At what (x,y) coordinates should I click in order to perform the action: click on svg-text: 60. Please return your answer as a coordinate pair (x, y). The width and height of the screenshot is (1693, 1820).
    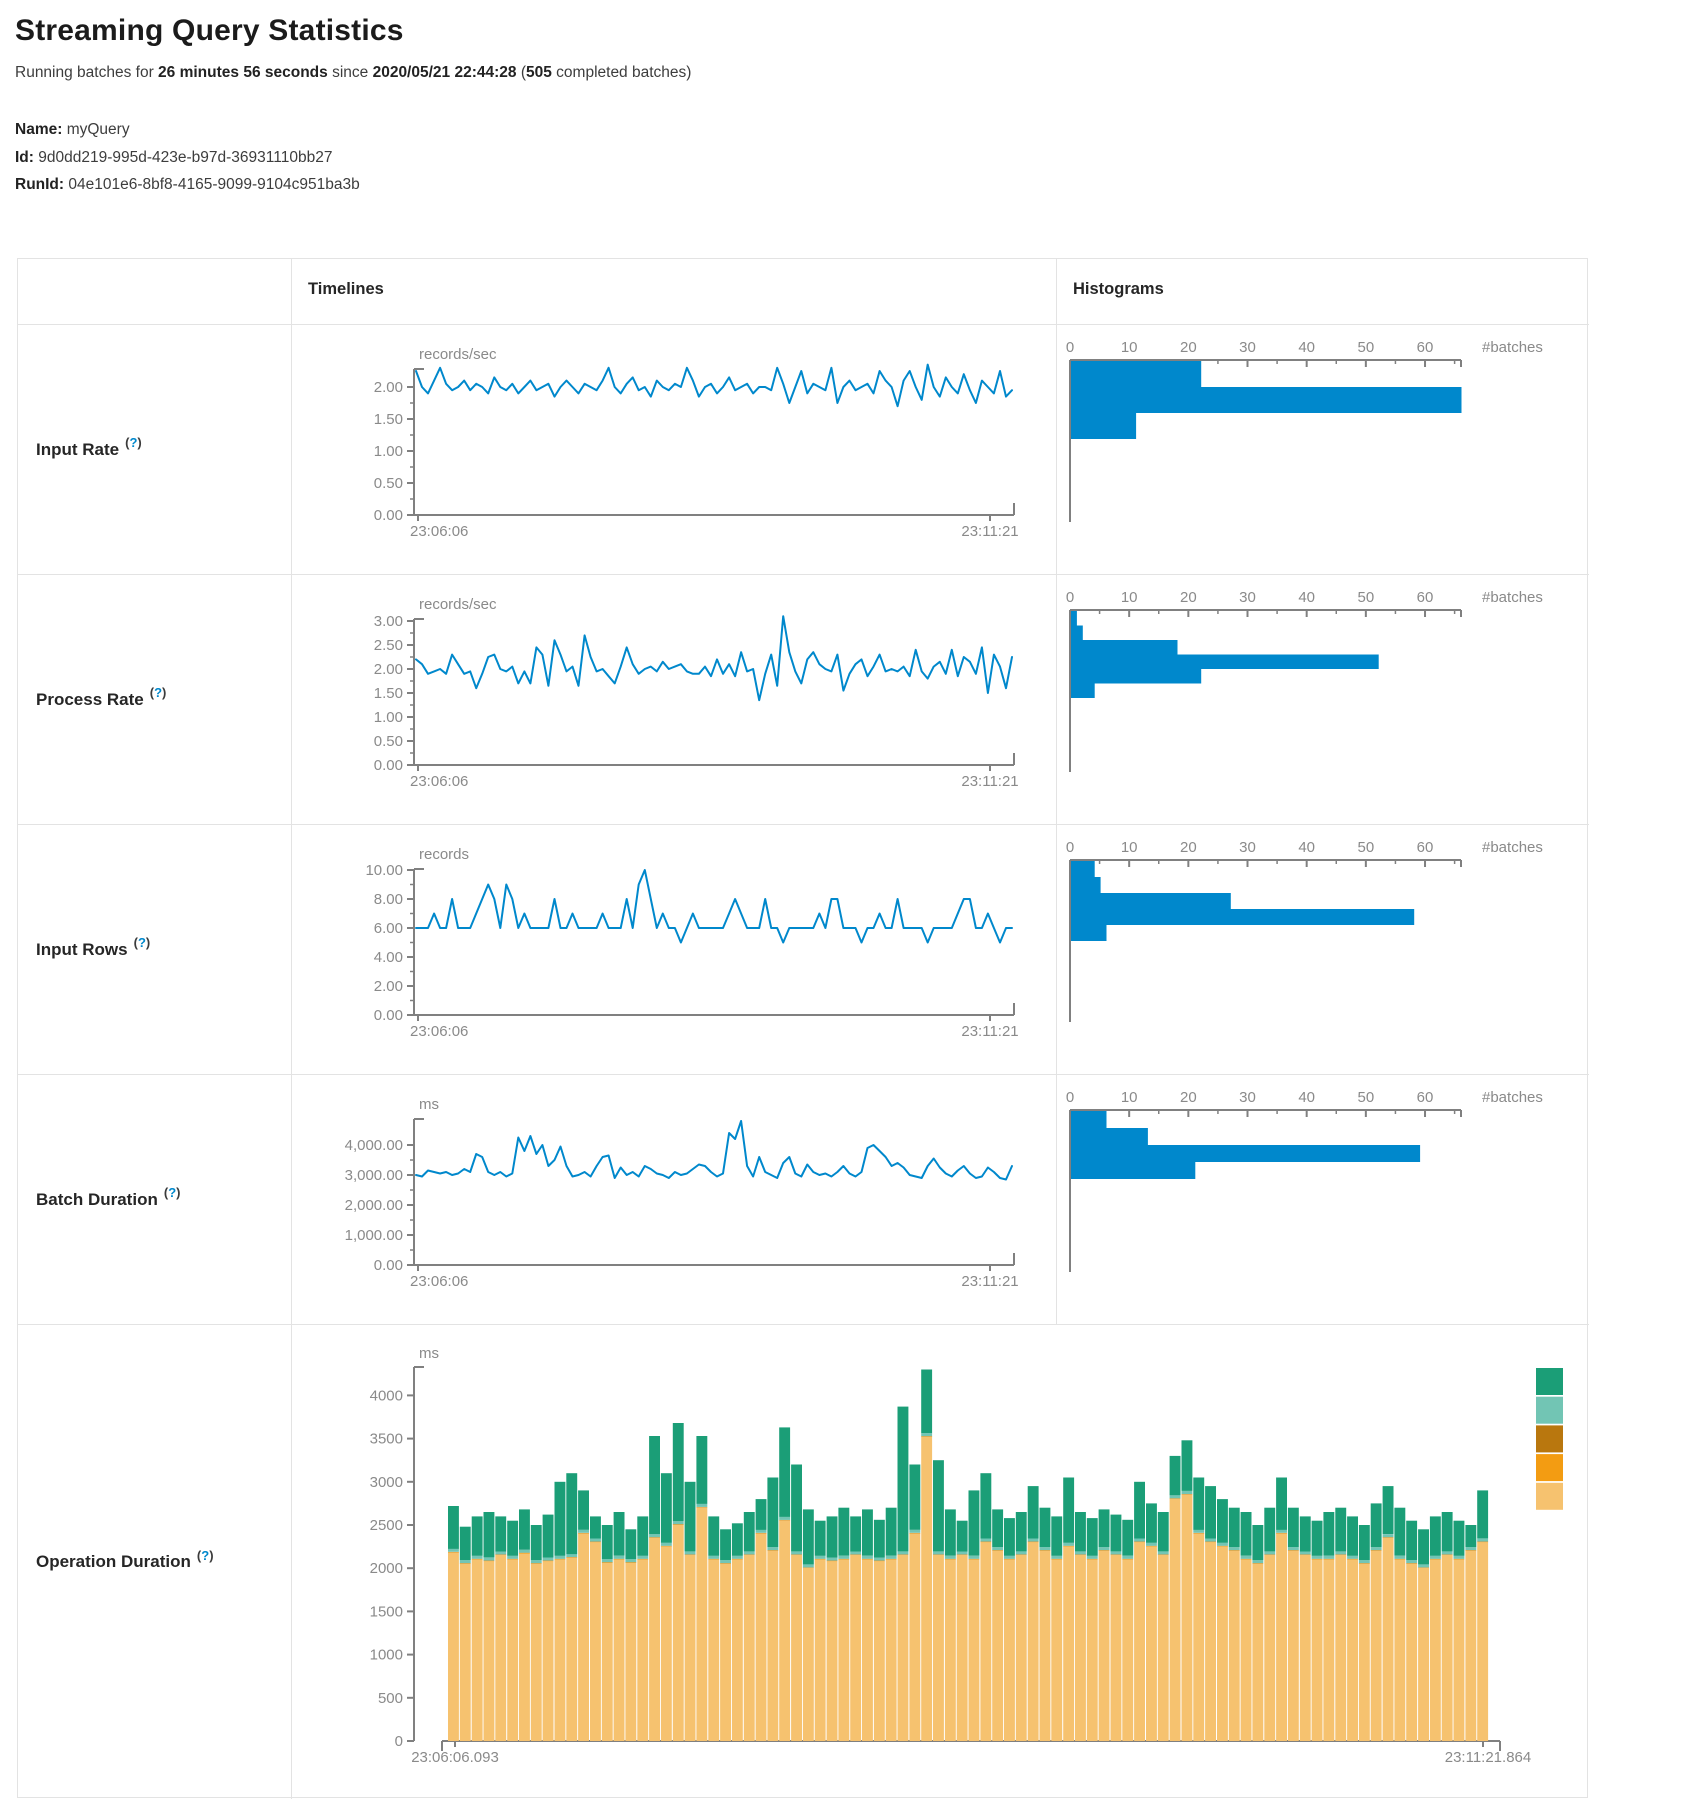
    Looking at the image, I should click on (1425, 847).